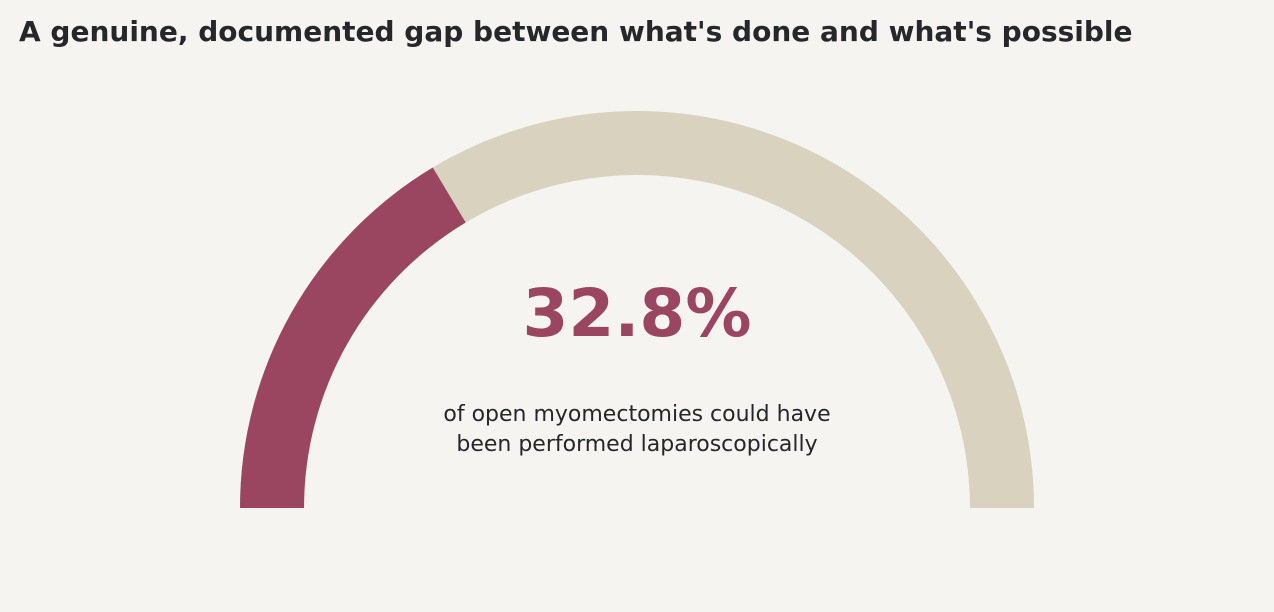 The height and width of the screenshot is (612, 1274). Describe the element at coordinates (637, 313) in the screenshot. I see `value-label: 32.8%` at that location.